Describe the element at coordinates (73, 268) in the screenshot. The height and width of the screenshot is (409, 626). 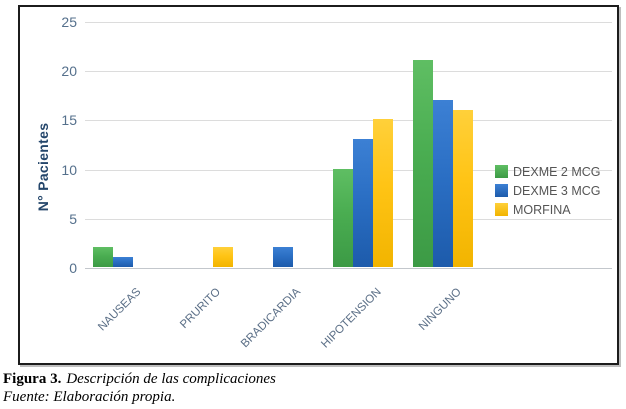
I see `y-tick-label-0: 0` at that location.